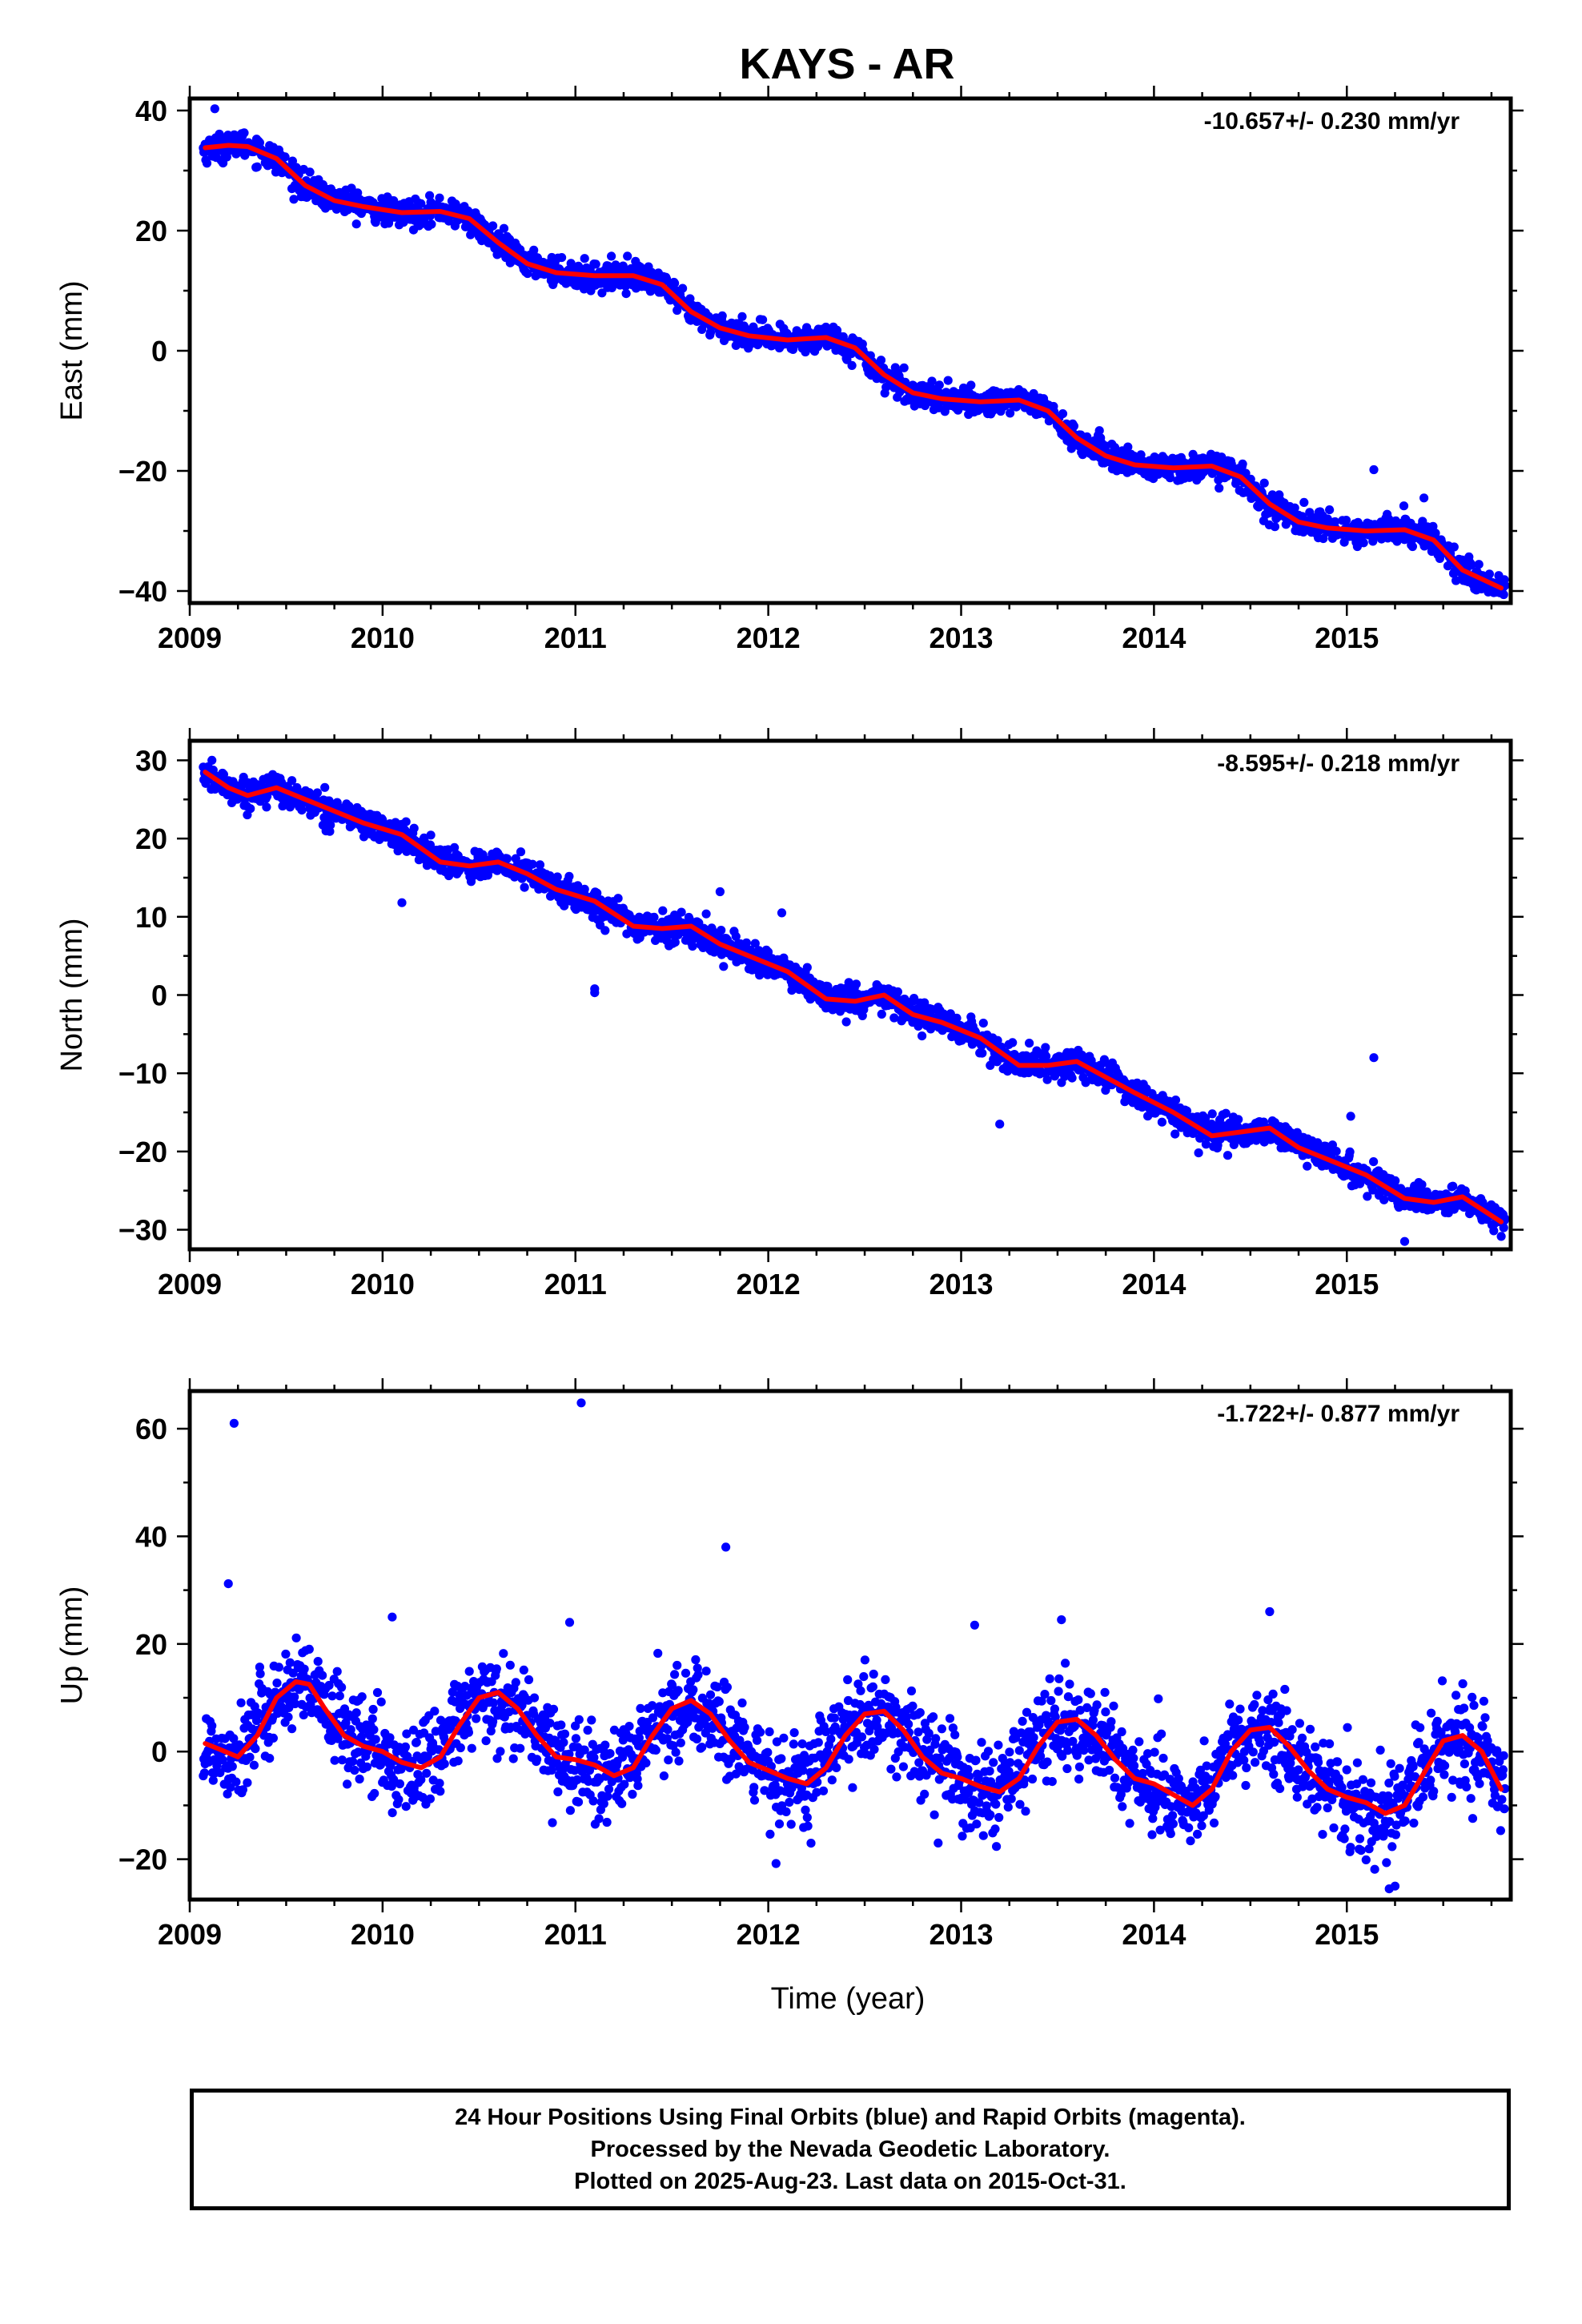  What do you see at coordinates (576, 637) in the screenshot?
I see `east-x-tick-label: 2011` at bounding box center [576, 637].